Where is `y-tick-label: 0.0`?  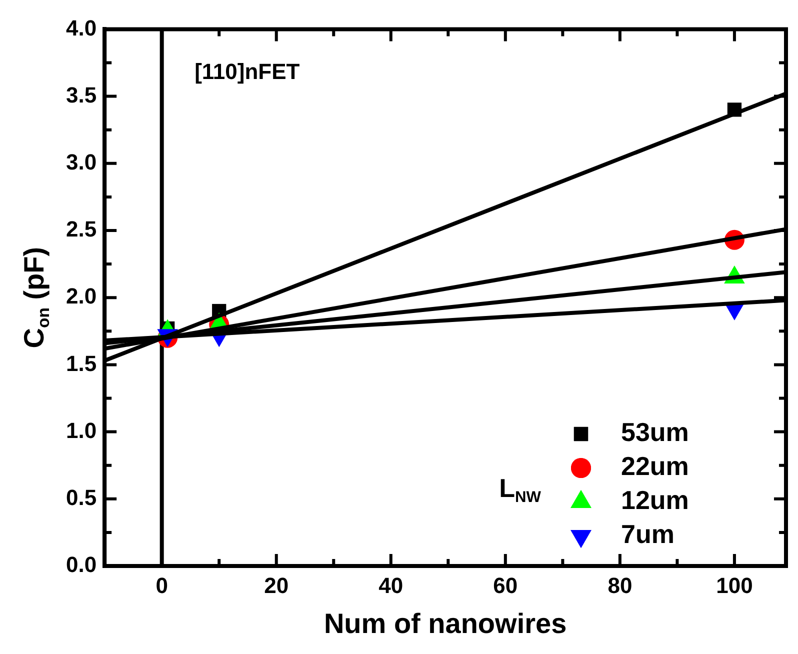
y-tick-label: 0.0 is located at coordinates (81, 565).